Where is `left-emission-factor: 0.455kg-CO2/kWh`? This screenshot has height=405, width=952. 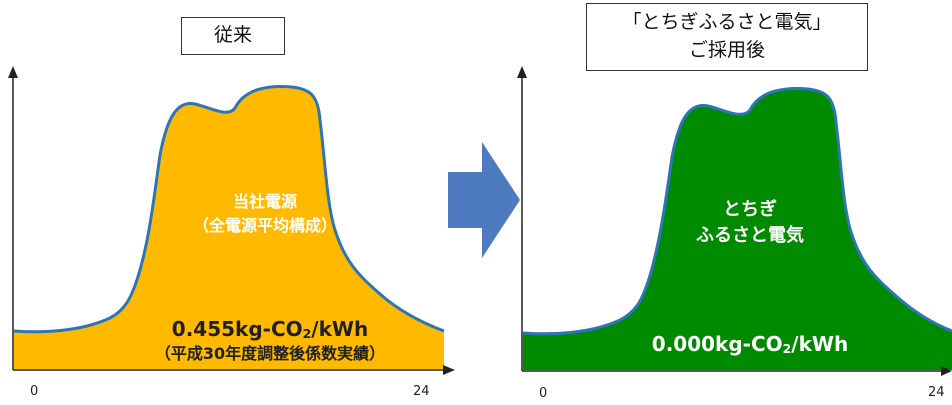
left-emission-factor: 0.455kg-CO2/kWh is located at coordinates (270, 331).